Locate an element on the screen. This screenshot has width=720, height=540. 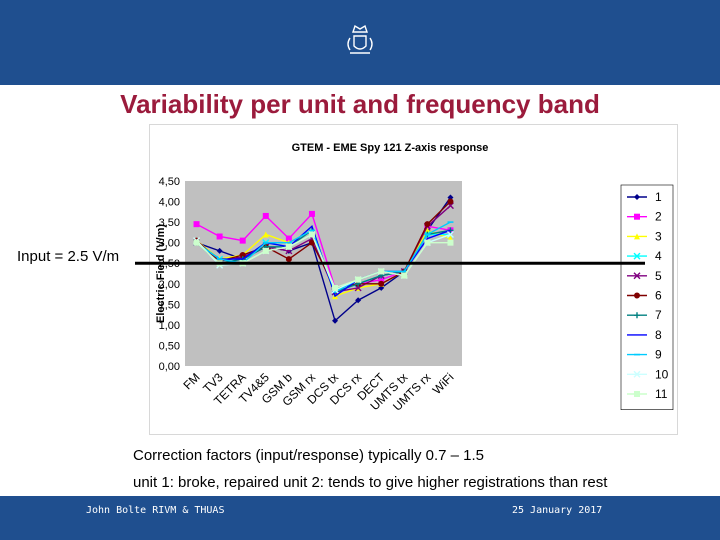
input-label: Input = 2.5 V/m is located at coordinates (68, 256).